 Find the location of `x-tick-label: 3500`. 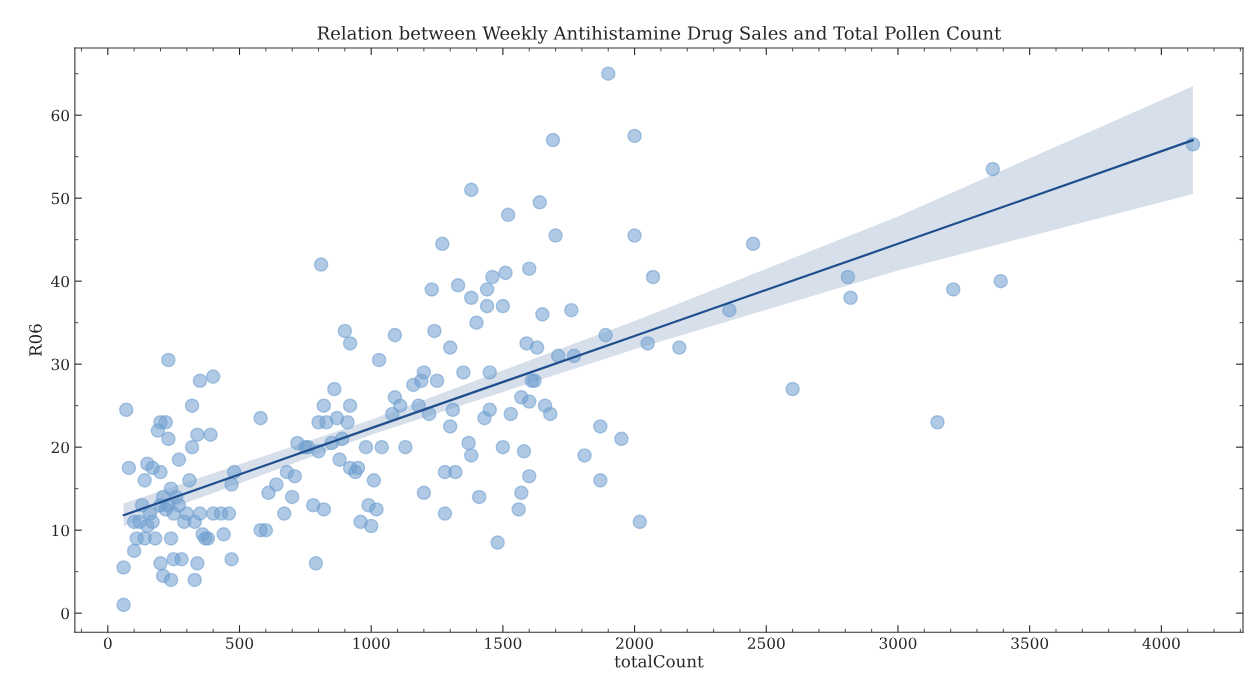

x-tick-label: 3500 is located at coordinates (1030, 643).